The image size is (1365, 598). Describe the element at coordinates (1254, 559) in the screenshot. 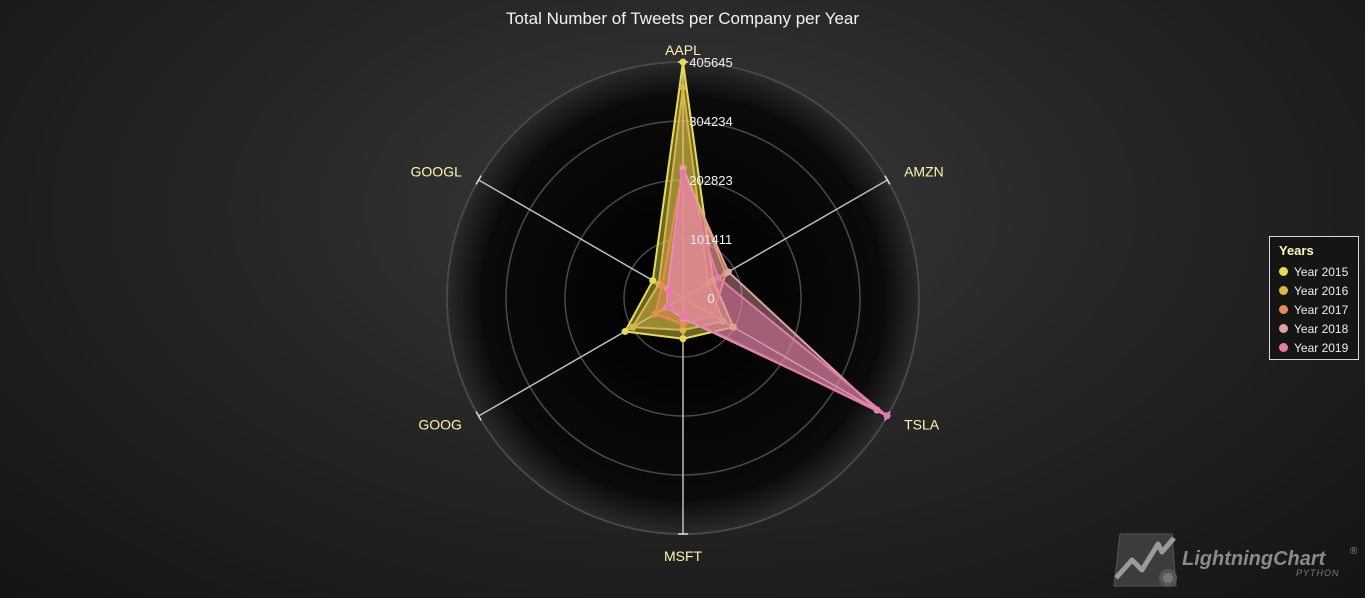

I see `logo-text: LightningChart` at that location.